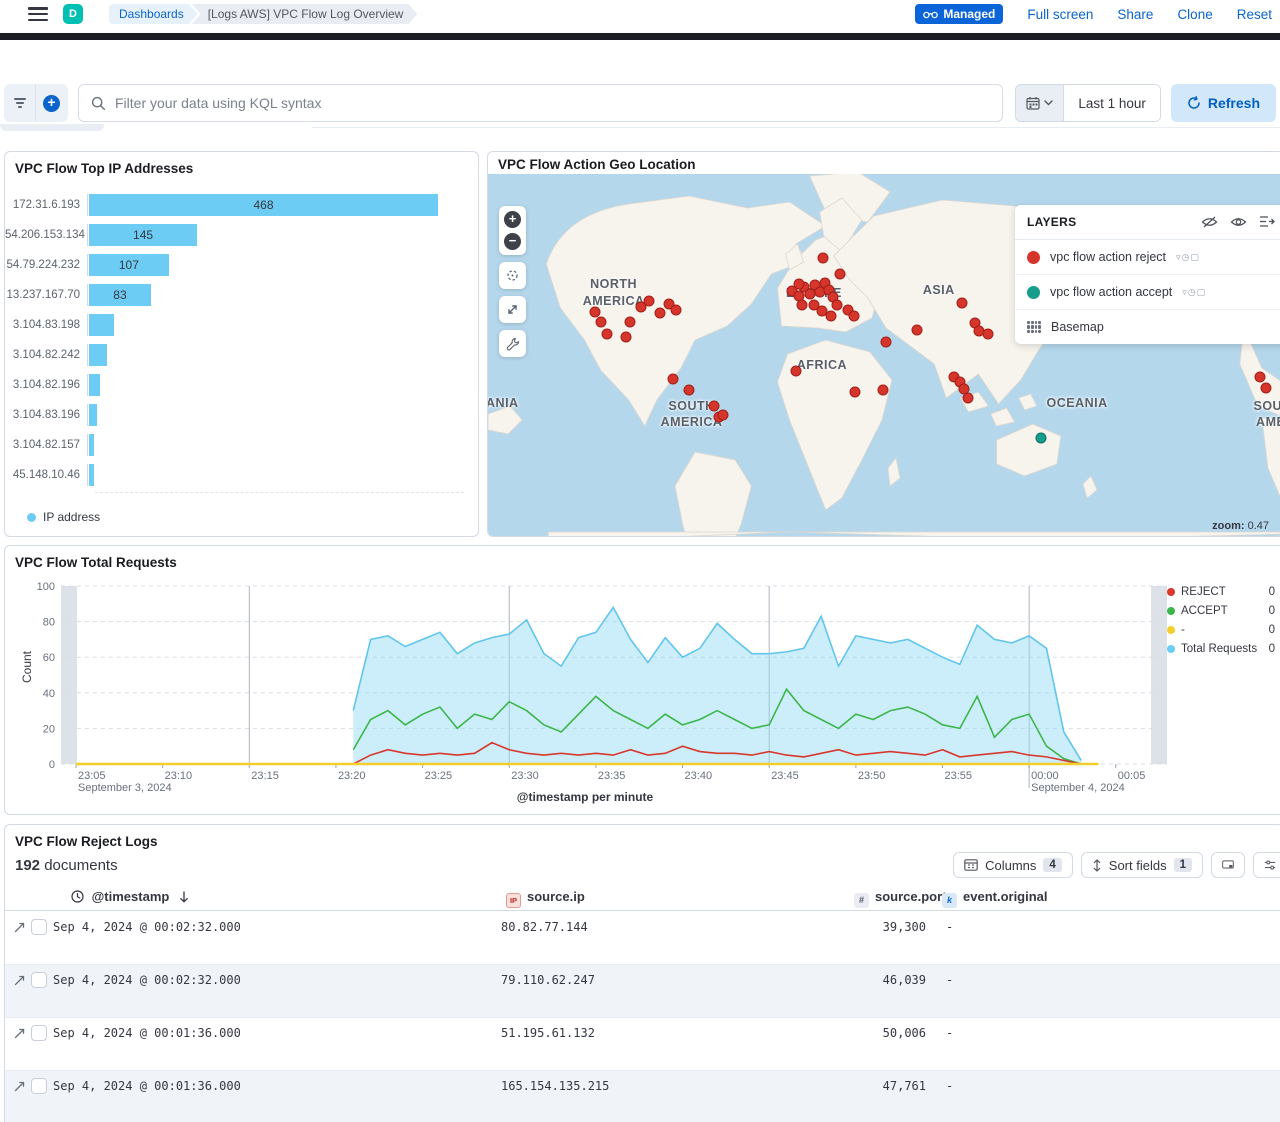 This screenshot has width=1280, height=1122. I want to click on bar-row: 3.104.82.242, so click(241, 355).